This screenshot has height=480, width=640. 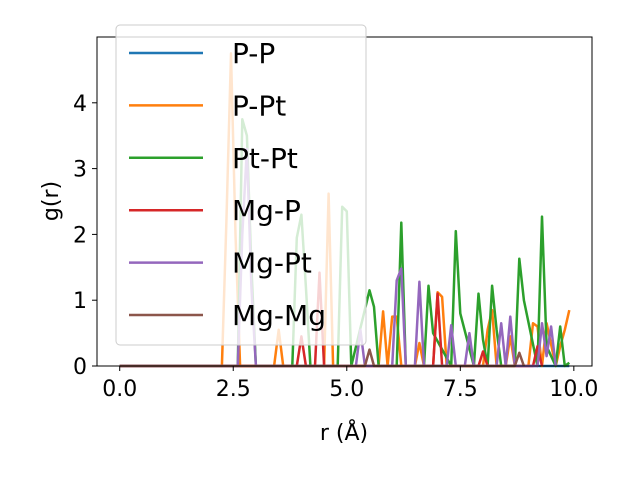 What do you see at coordinates (80, 170) in the screenshot?
I see `y-tick-label: 3` at bounding box center [80, 170].